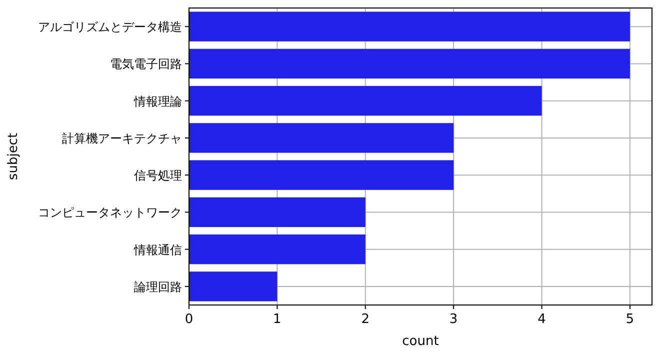  I want to click on x-tick-label: 5, so click(630, 319).